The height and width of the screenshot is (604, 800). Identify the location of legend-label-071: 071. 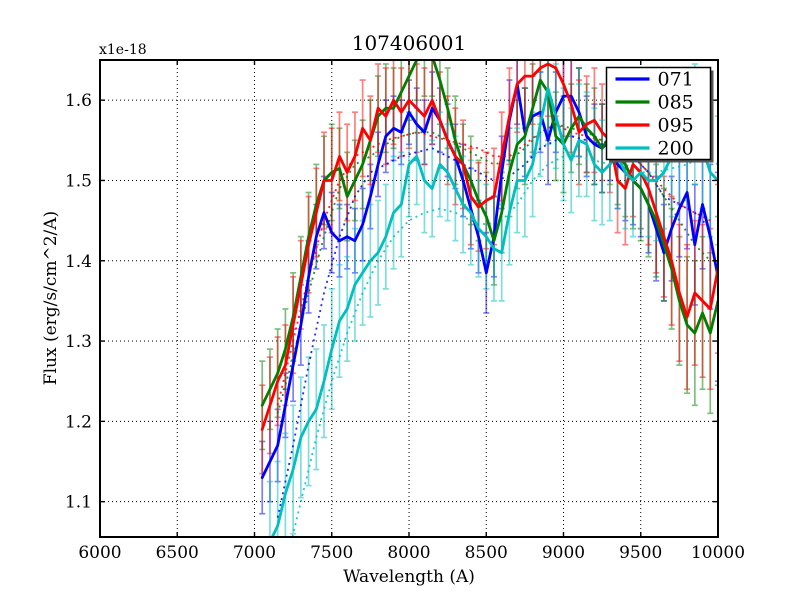
(676, 80).